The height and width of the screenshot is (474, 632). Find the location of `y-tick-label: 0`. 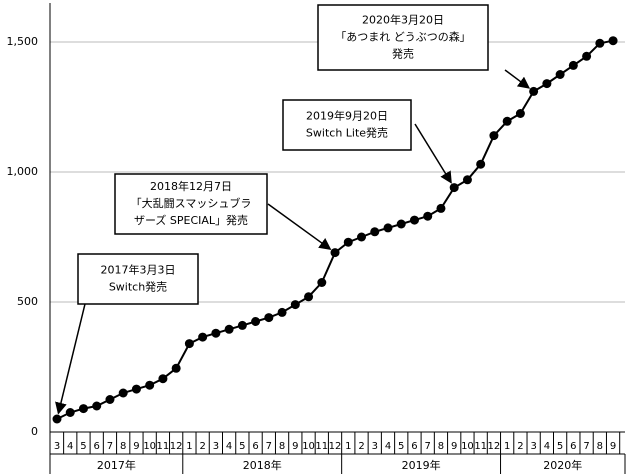

y-tick-label: 0 is located at coordinates (34, 431).